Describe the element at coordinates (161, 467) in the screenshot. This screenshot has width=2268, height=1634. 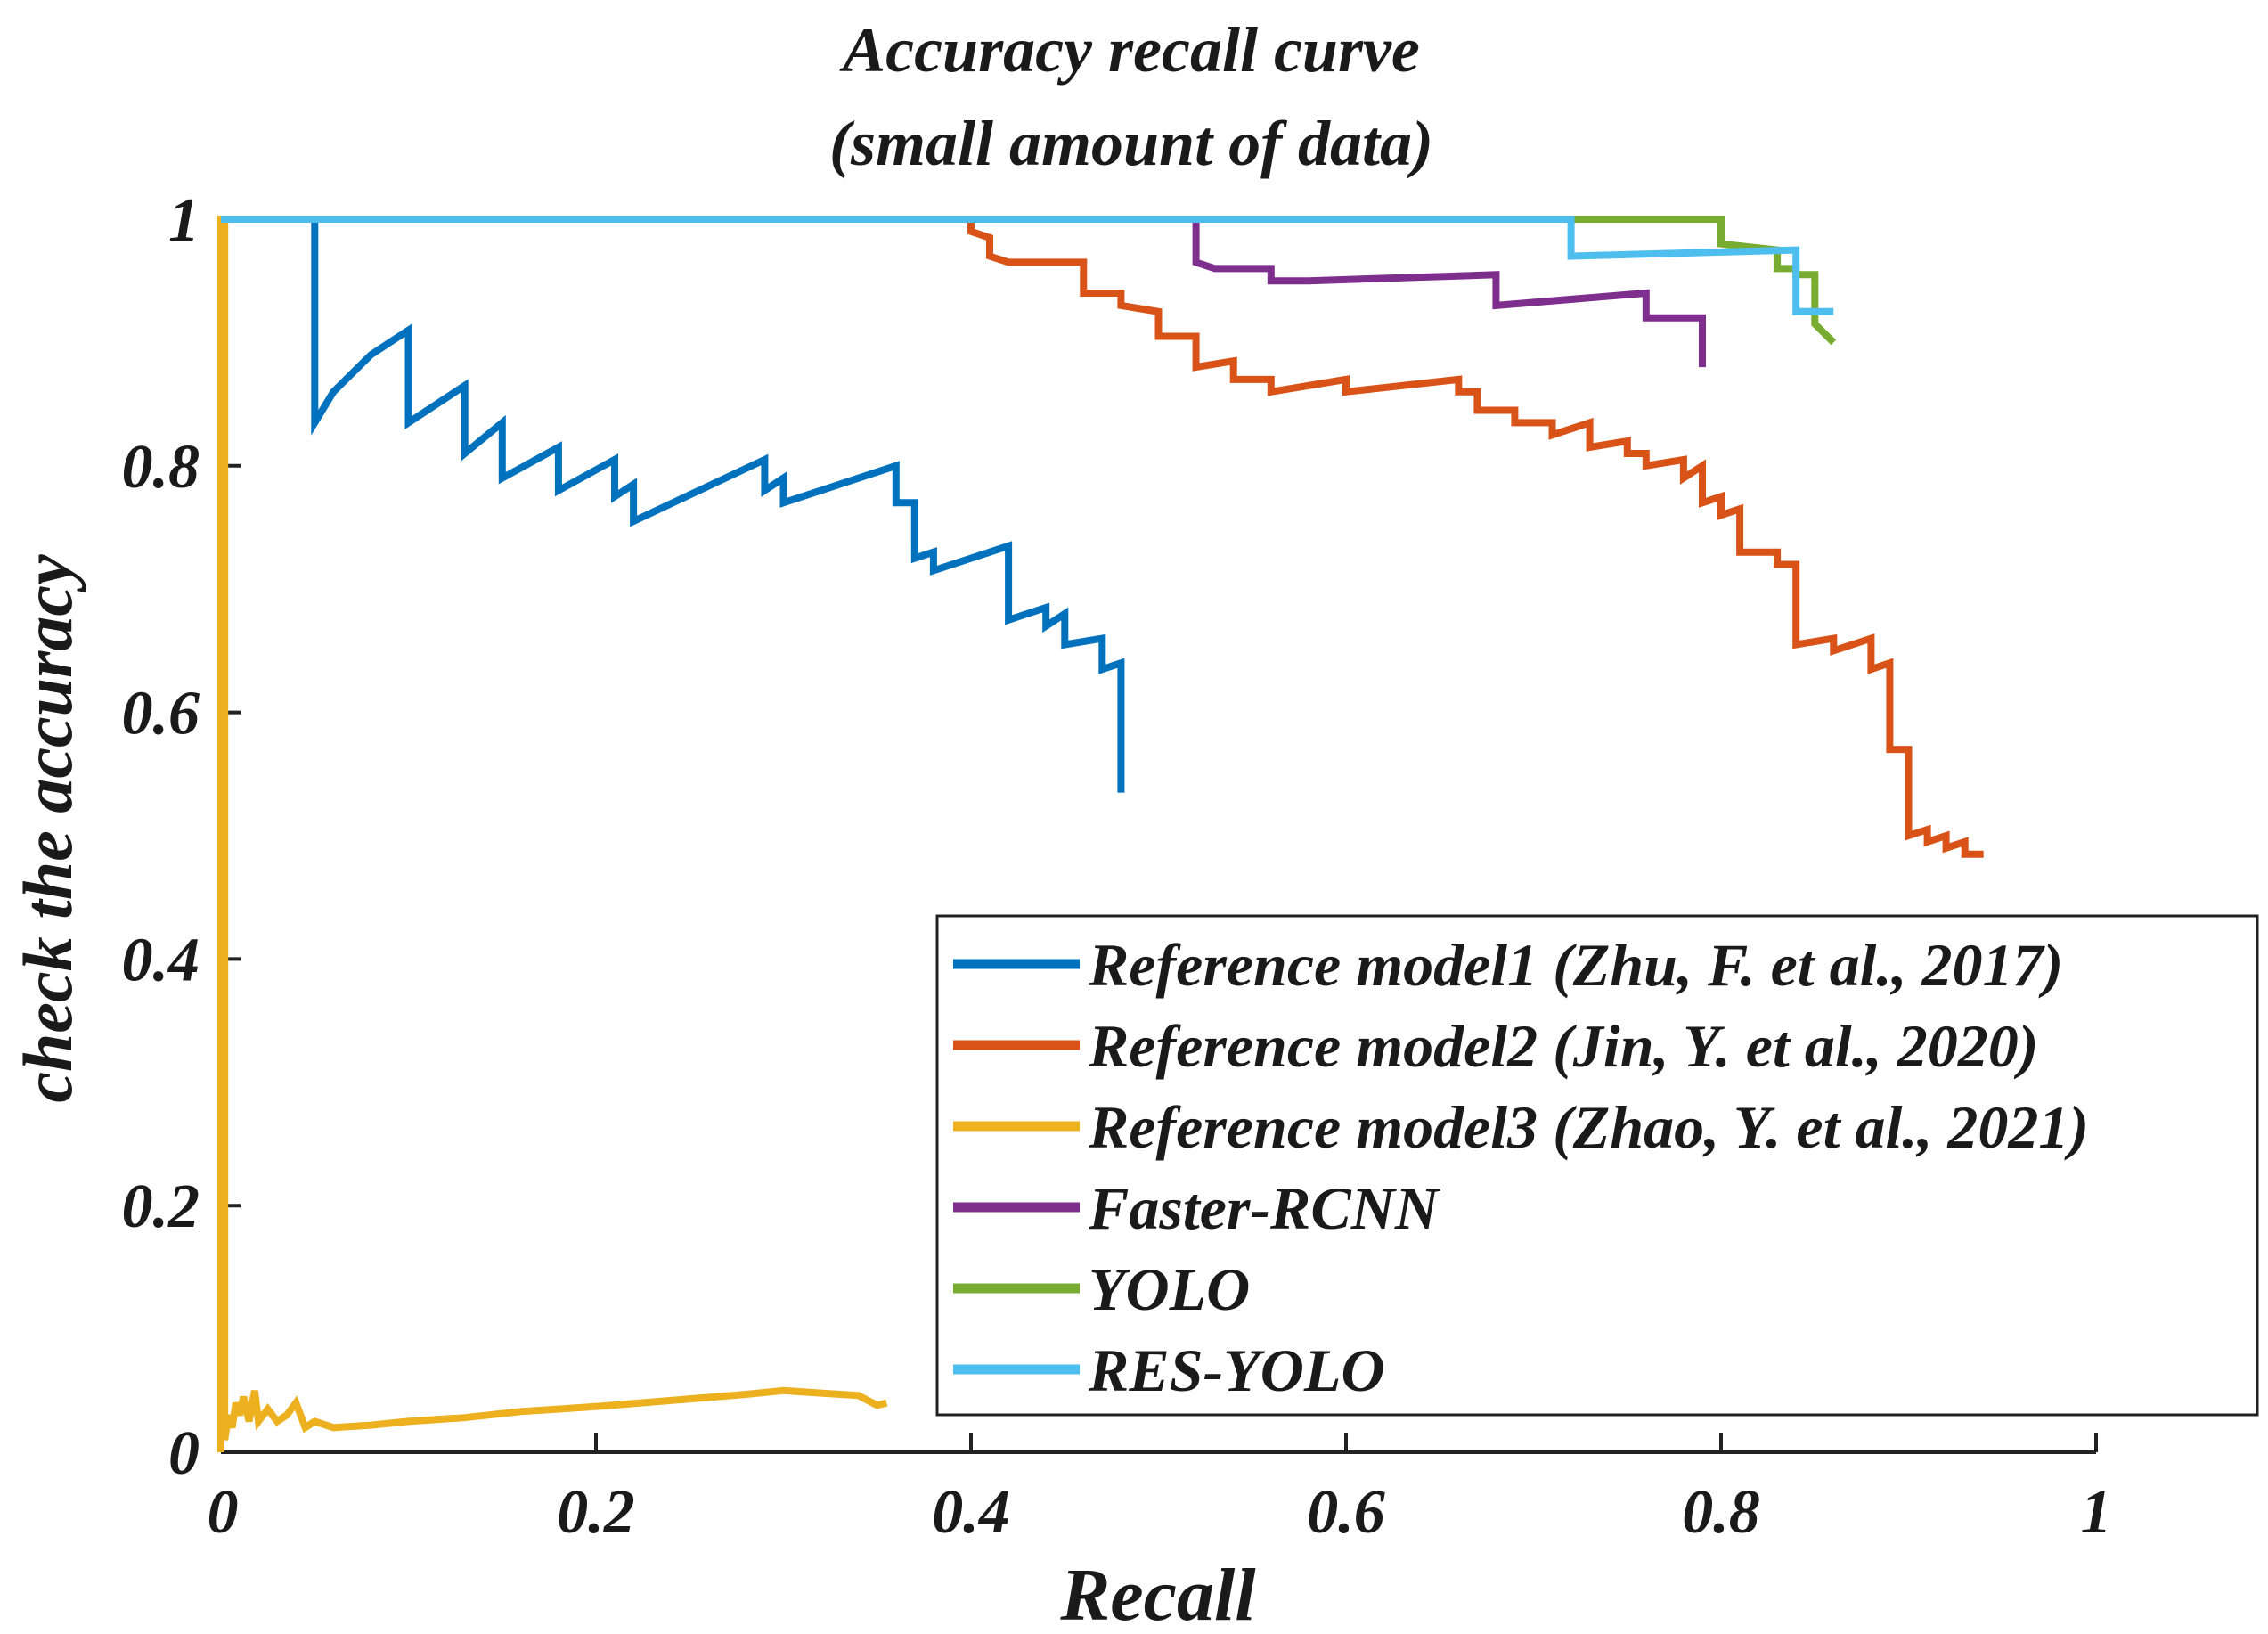
I see `y-tick-label: 0.8` at that location.